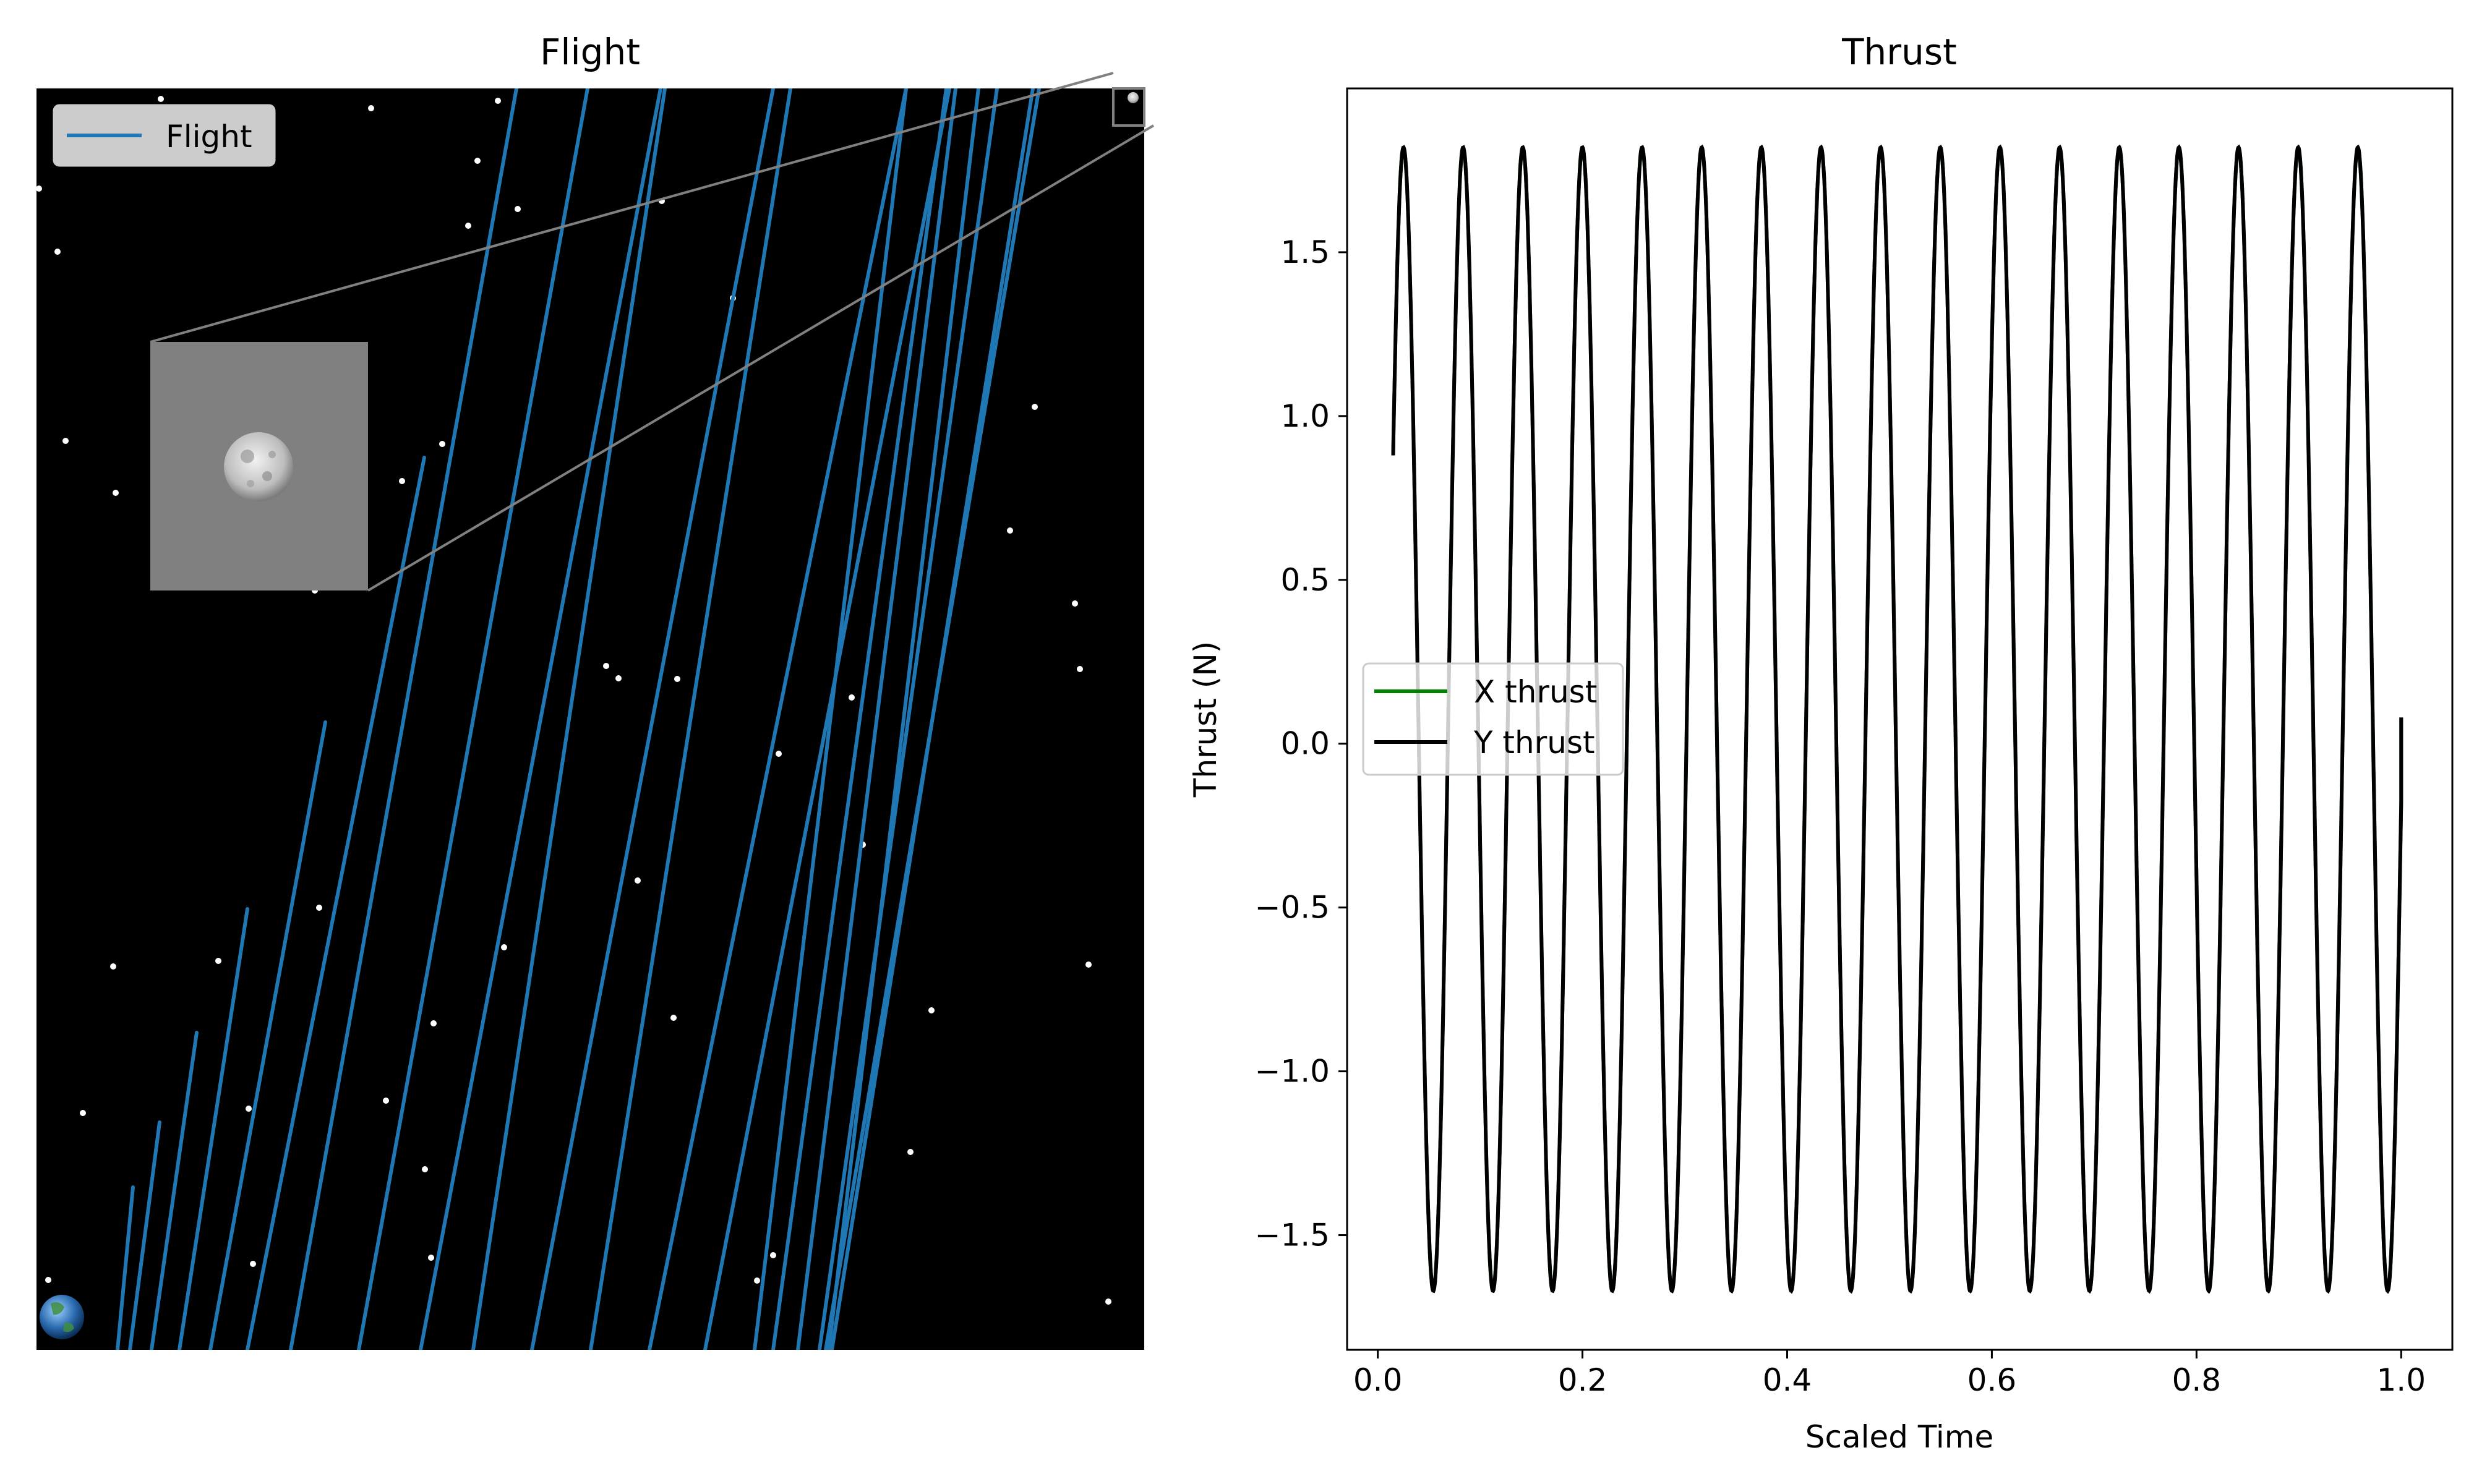 This screenshot has height=1484, width=2474. I want to click on y-tick-label: −1.5, so click(1292, 1235).